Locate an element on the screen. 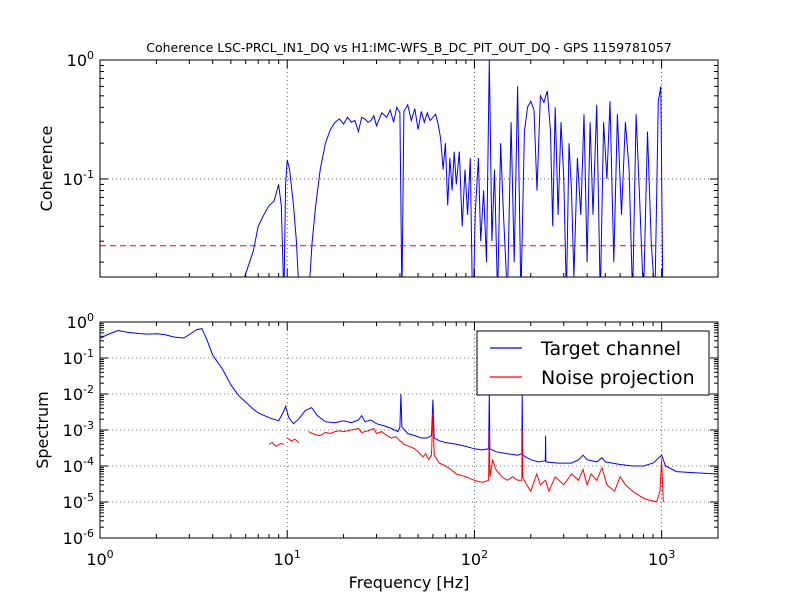 This screenshot has height=600, width=800. legend: Target channel Noise projection is located at coordinates (593, 363).